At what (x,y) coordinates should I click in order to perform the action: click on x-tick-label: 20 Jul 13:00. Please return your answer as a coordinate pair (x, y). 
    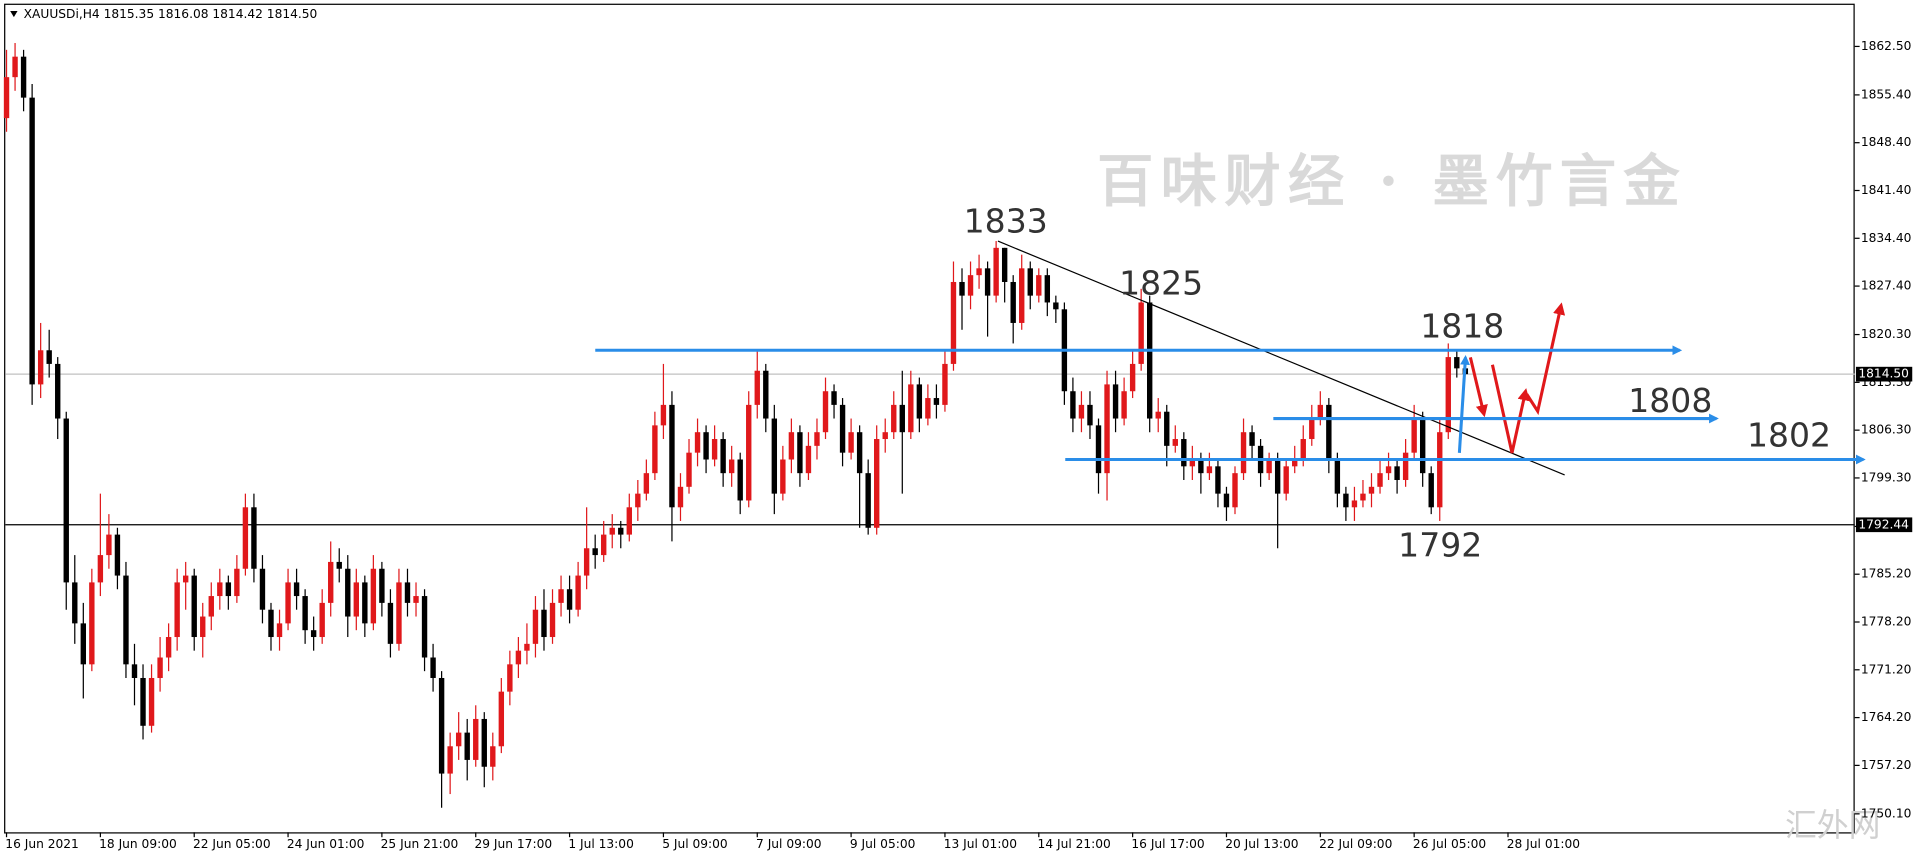
    Looking at the image, I should click on (1261, 844).